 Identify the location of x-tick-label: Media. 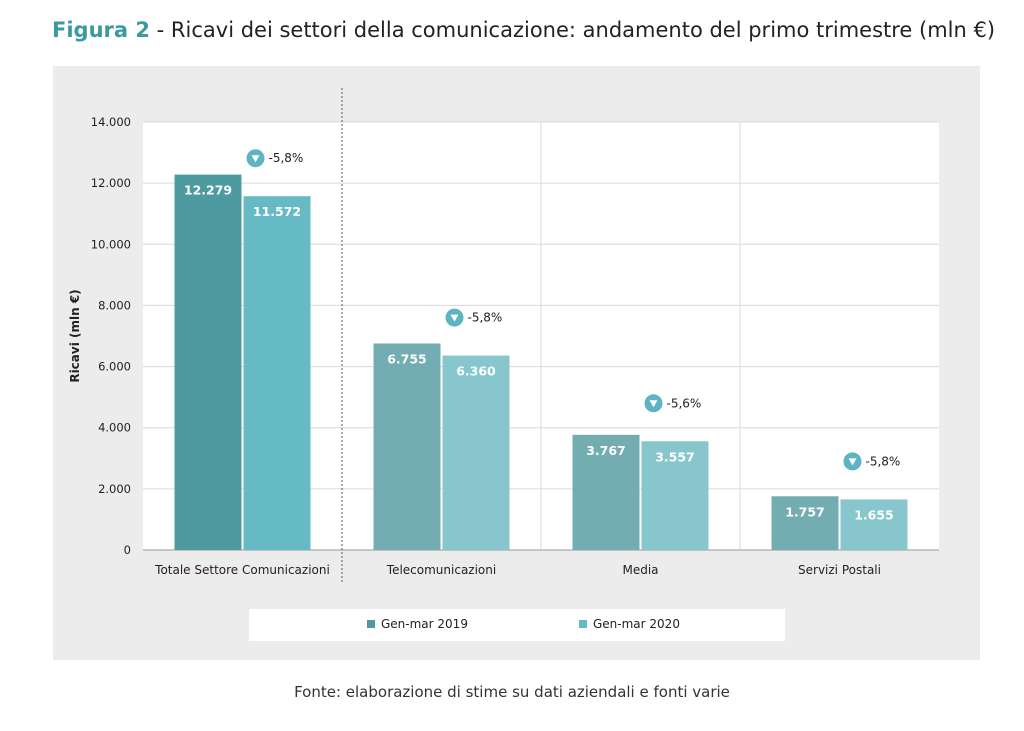
(640, 570).